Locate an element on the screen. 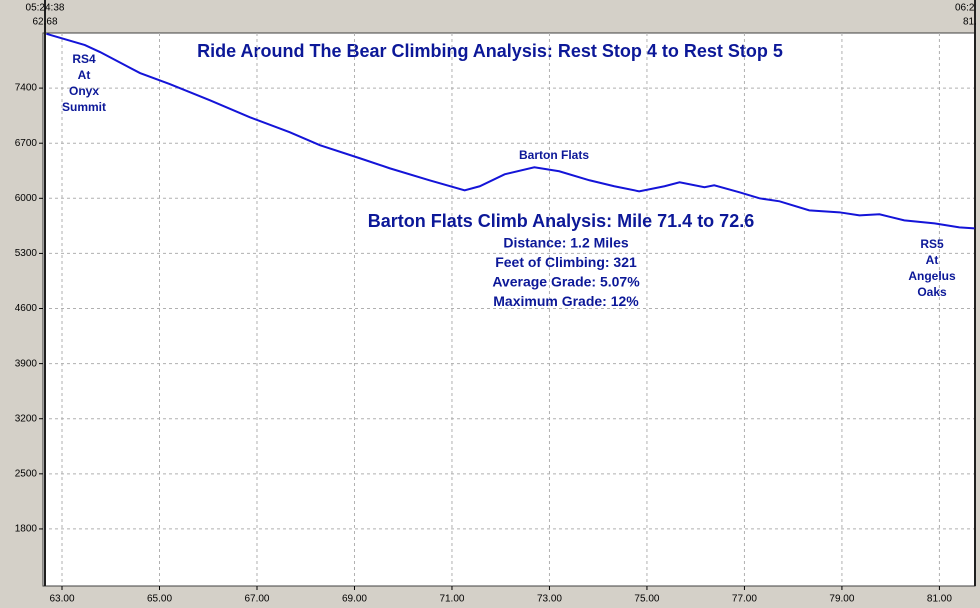 The width and height of the screenshot is (980, 608). climb-stat: Feet of Climbing: 321 is located at coordinates (566, 262).